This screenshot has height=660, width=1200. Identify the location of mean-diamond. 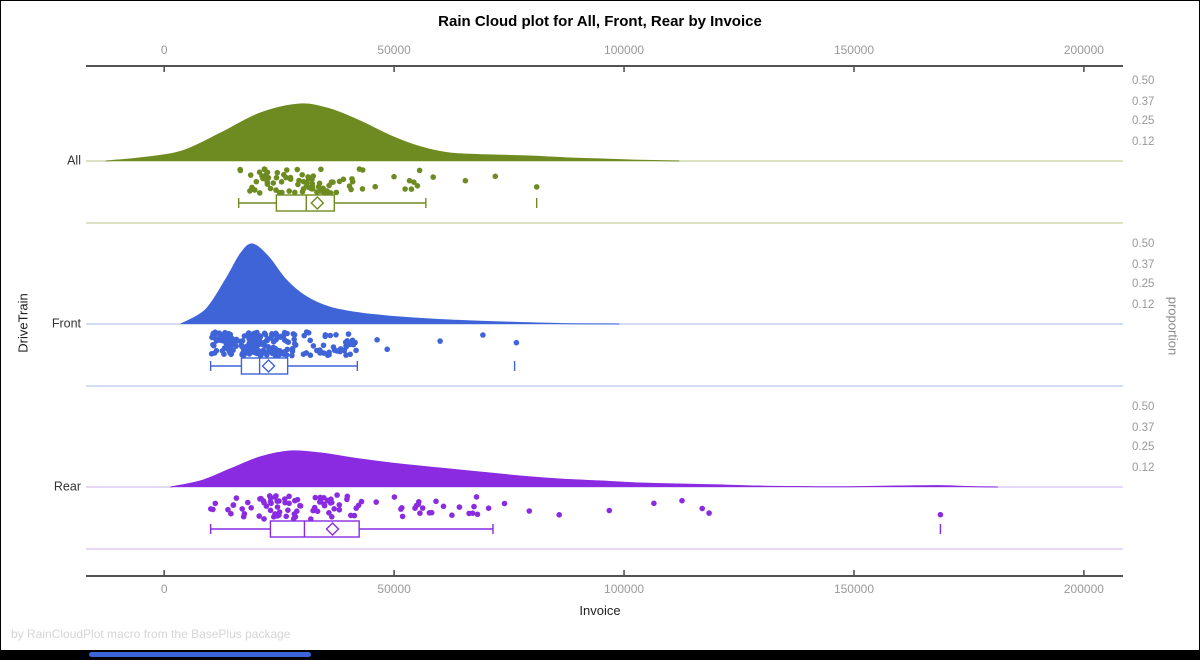
(332, 529).